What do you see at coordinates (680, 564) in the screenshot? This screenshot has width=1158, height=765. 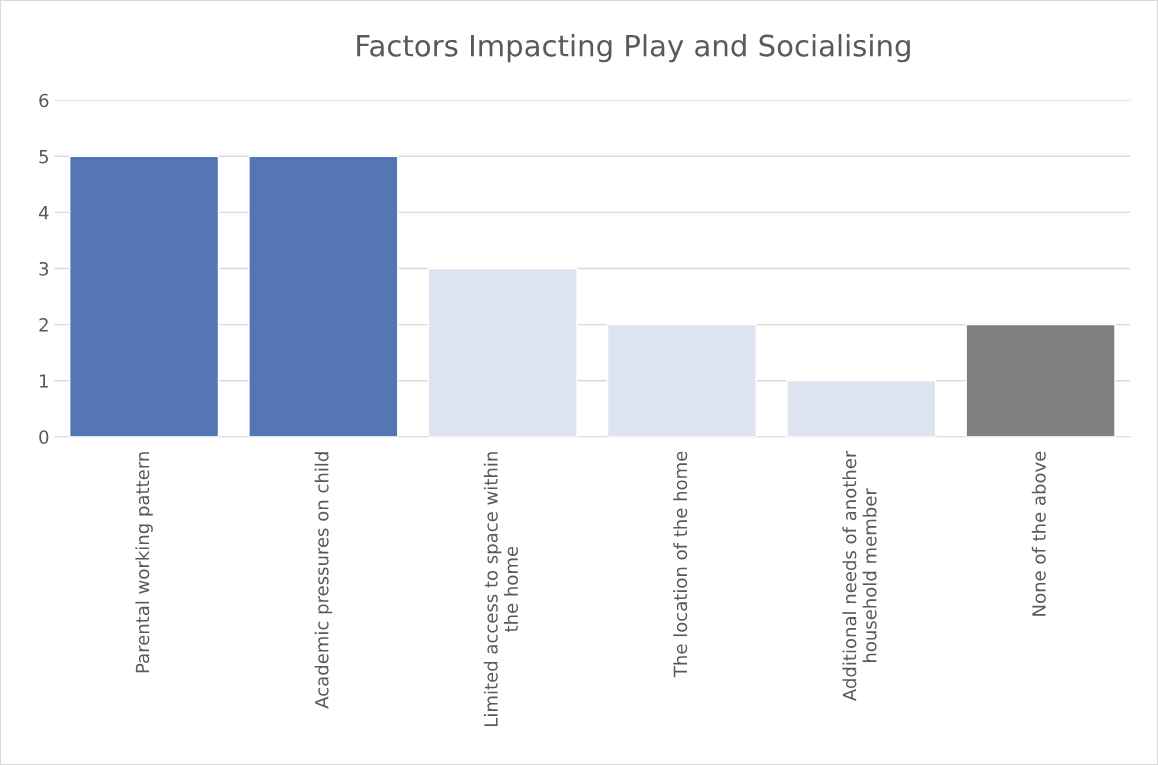 I see `x-tick-label: The location of the home` at bounding box center [680, 564].